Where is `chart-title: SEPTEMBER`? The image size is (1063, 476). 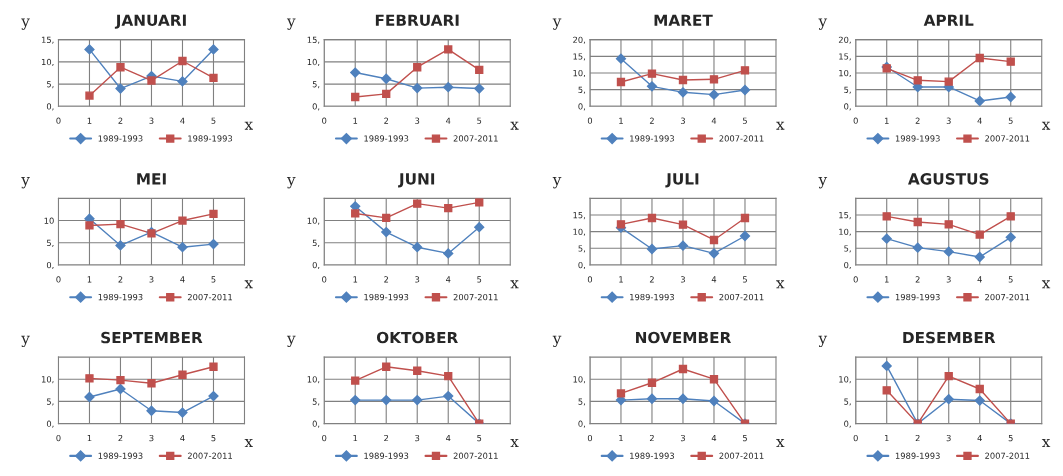
chart-title: SEPTEMBER is located at coordinates (152, 337).